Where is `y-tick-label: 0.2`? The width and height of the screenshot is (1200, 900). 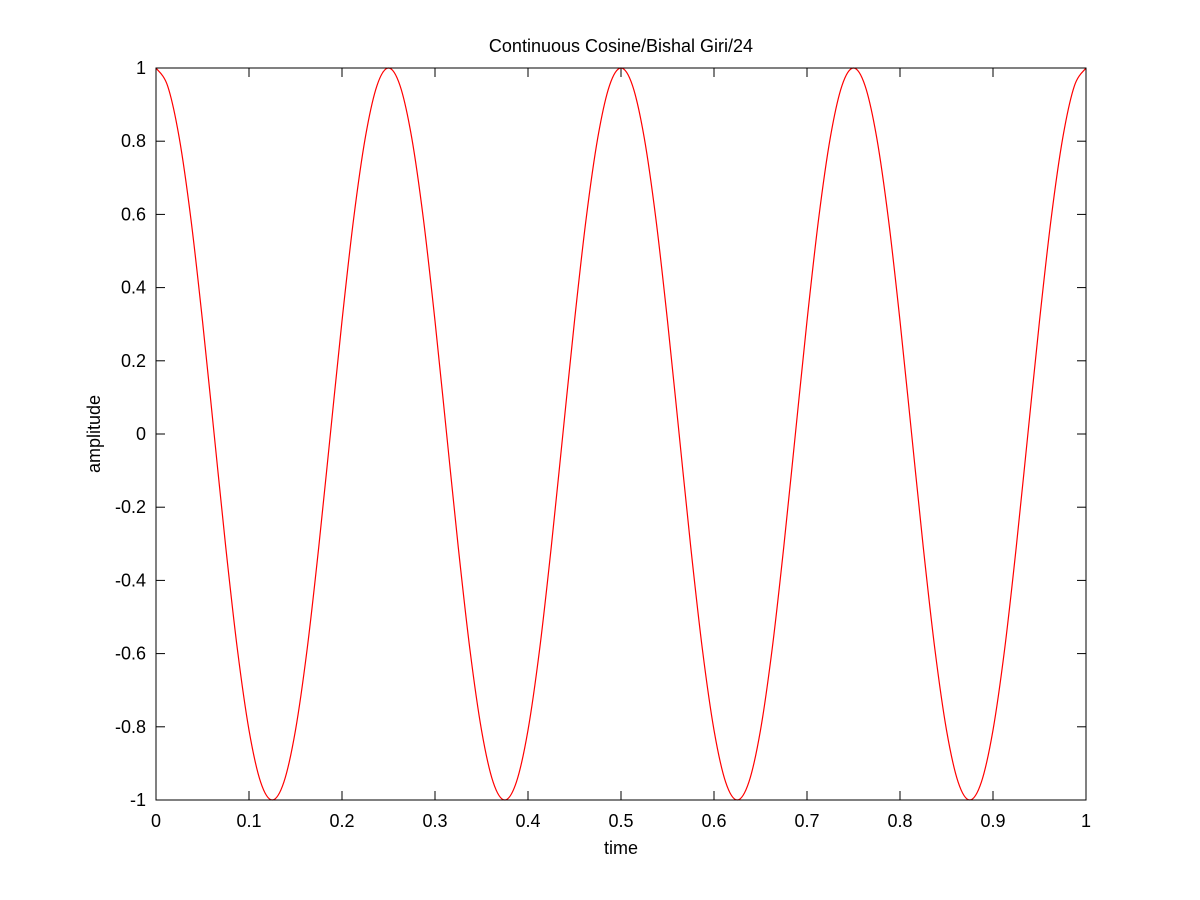 y-tick-label: 0.2 is located at coordinates (133, 361).